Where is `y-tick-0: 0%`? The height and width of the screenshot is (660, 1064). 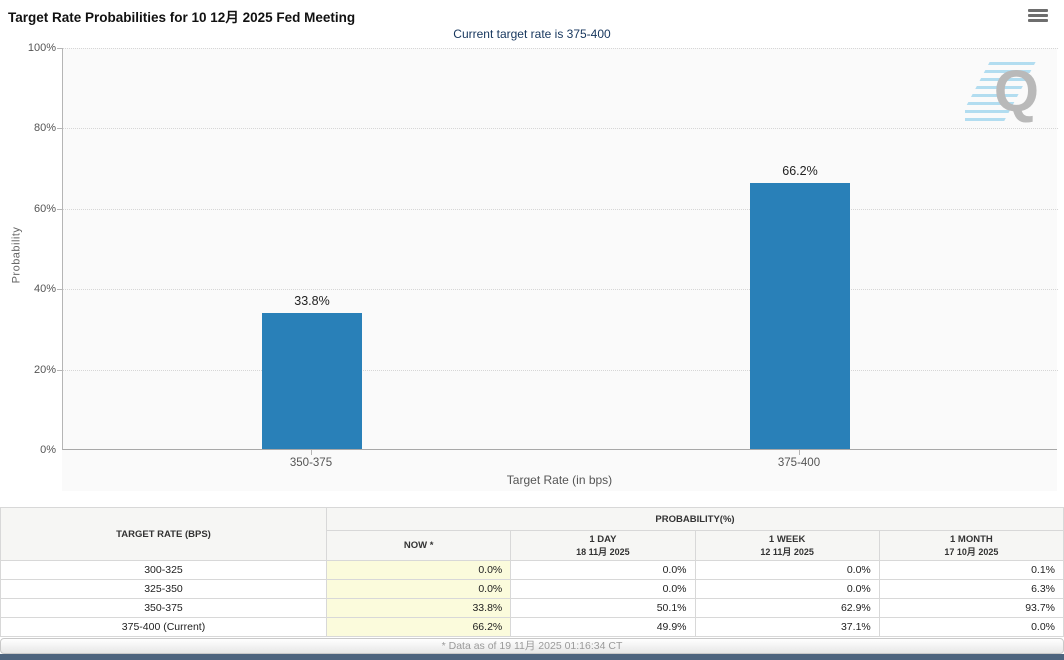 y-tick-0: 0% is located at coordinates (48, 450).